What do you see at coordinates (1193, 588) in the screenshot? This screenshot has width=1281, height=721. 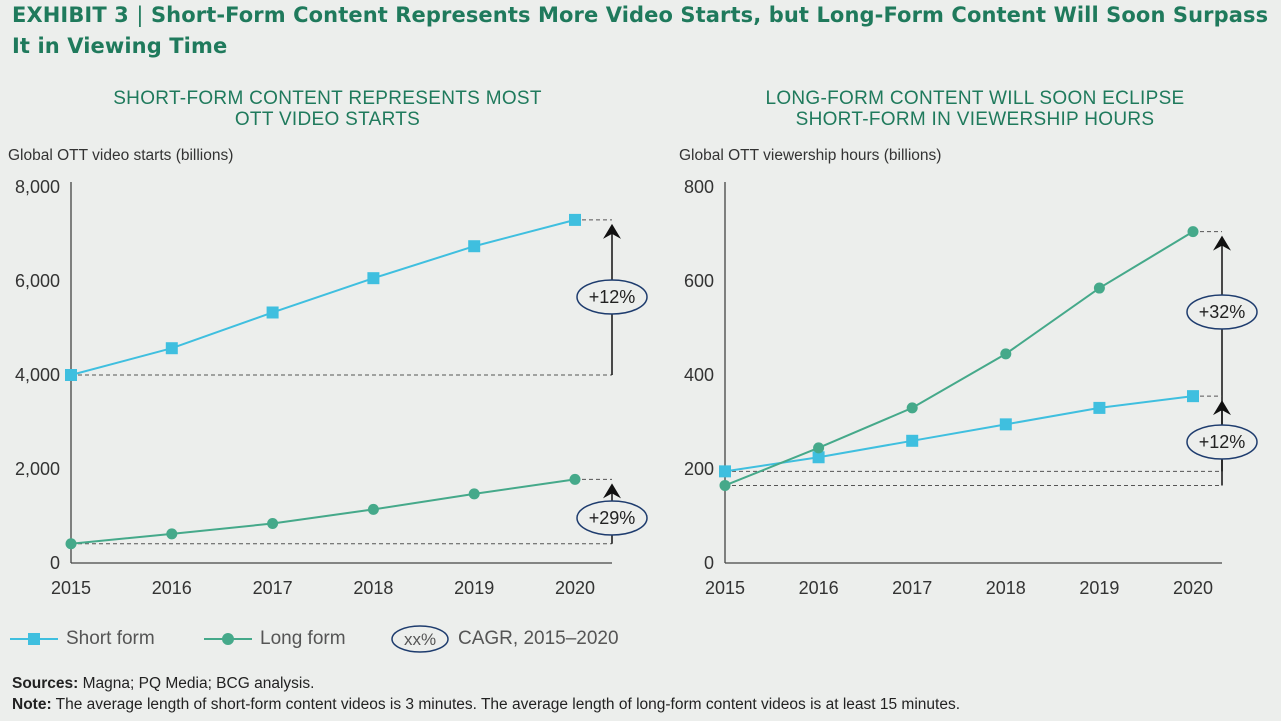 I see `chart-2-x-tick-label: 2020` at bounding box center [1193, 588].